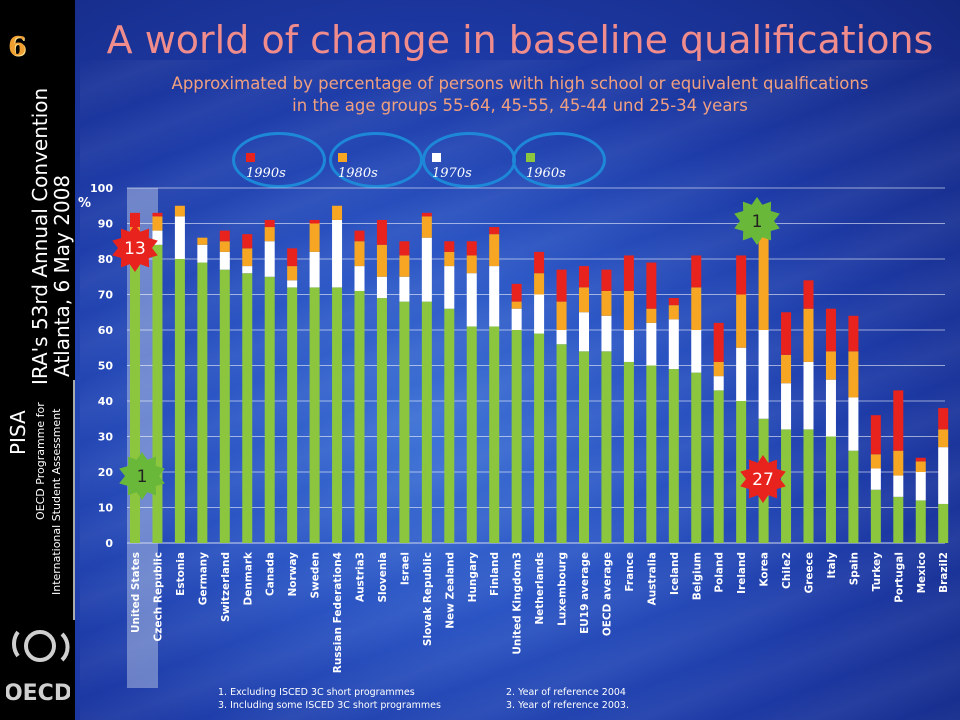 The width and height of the screenshot is (960, 720). I want to click on y-tick-label: 30, so click(106, 437).